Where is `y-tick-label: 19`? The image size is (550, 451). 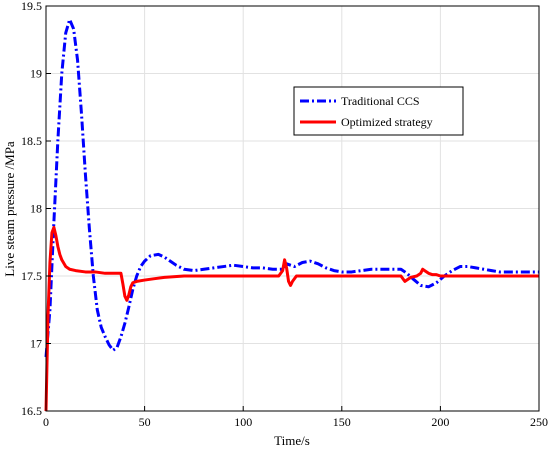
y-tick-label: 19 is located at coordinates (36, 74).